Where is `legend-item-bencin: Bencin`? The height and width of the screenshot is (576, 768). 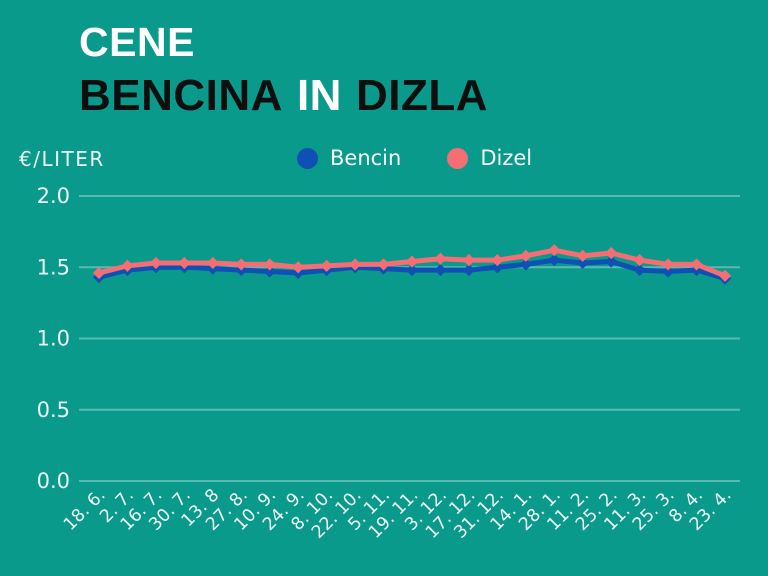 legend-item-bencin: Bencin is located at coordinates (349, 158).